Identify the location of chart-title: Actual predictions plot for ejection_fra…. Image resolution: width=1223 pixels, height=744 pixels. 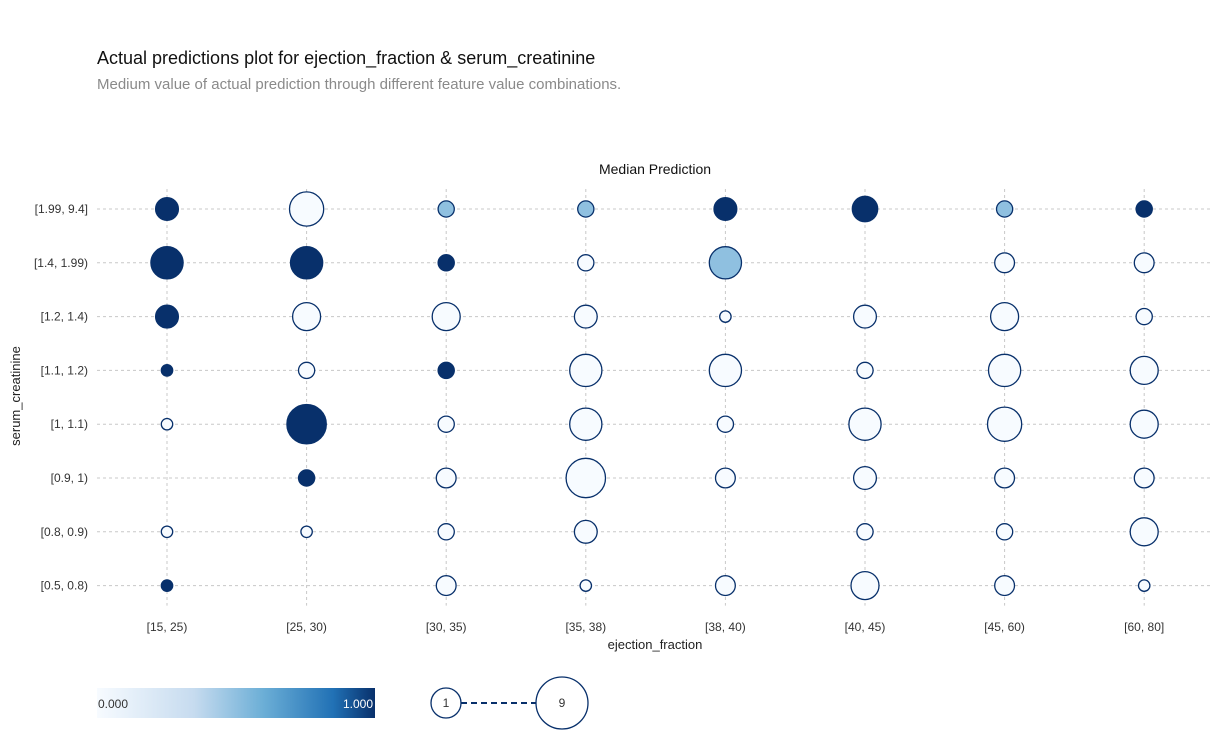
(346, 58).